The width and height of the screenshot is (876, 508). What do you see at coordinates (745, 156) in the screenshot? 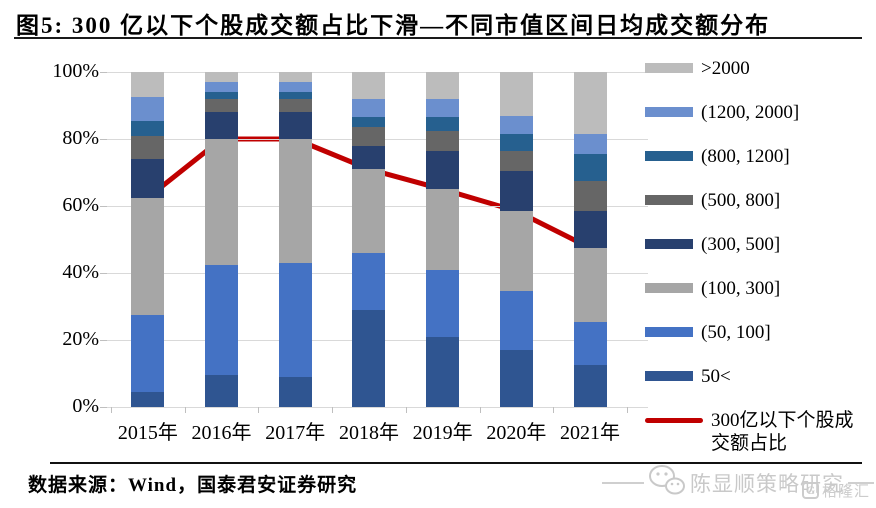
I see `legend-label: (800, 1200]` at bounding box center [745, 156].